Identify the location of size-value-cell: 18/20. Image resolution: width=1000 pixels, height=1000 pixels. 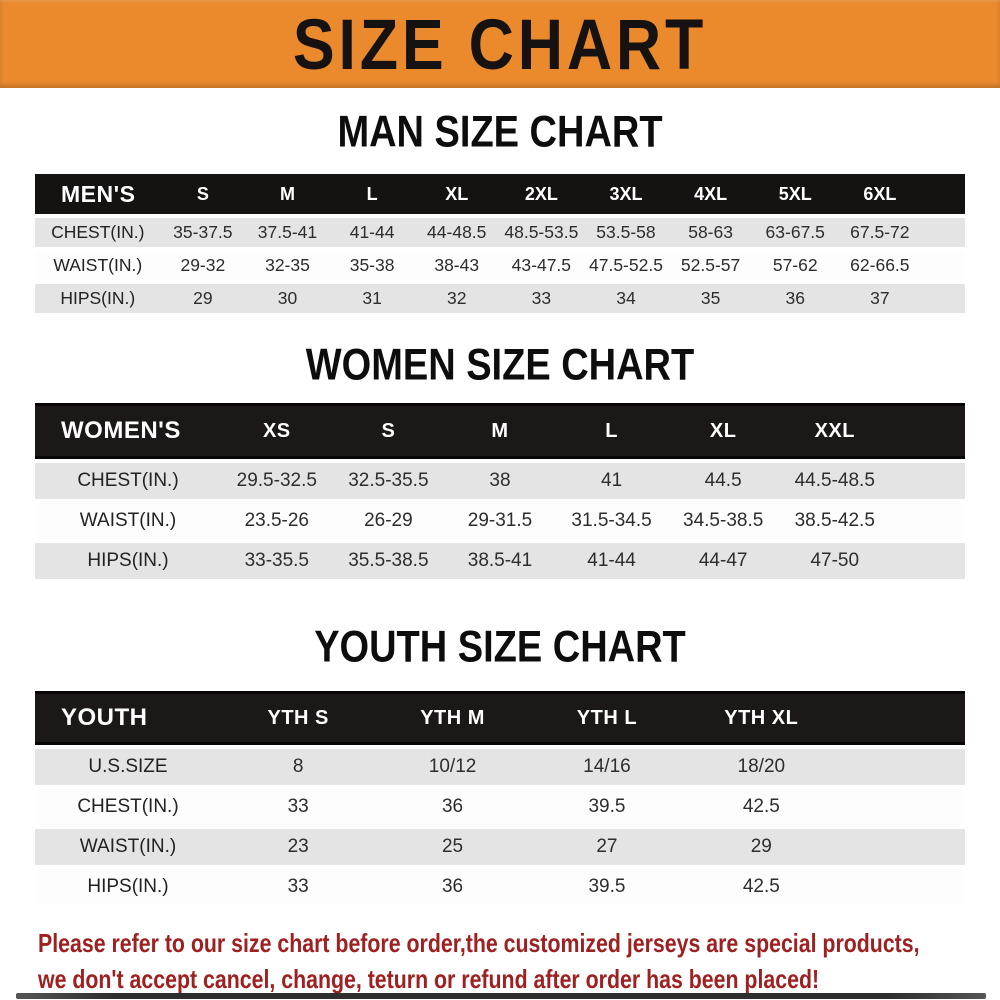
(761, 766).